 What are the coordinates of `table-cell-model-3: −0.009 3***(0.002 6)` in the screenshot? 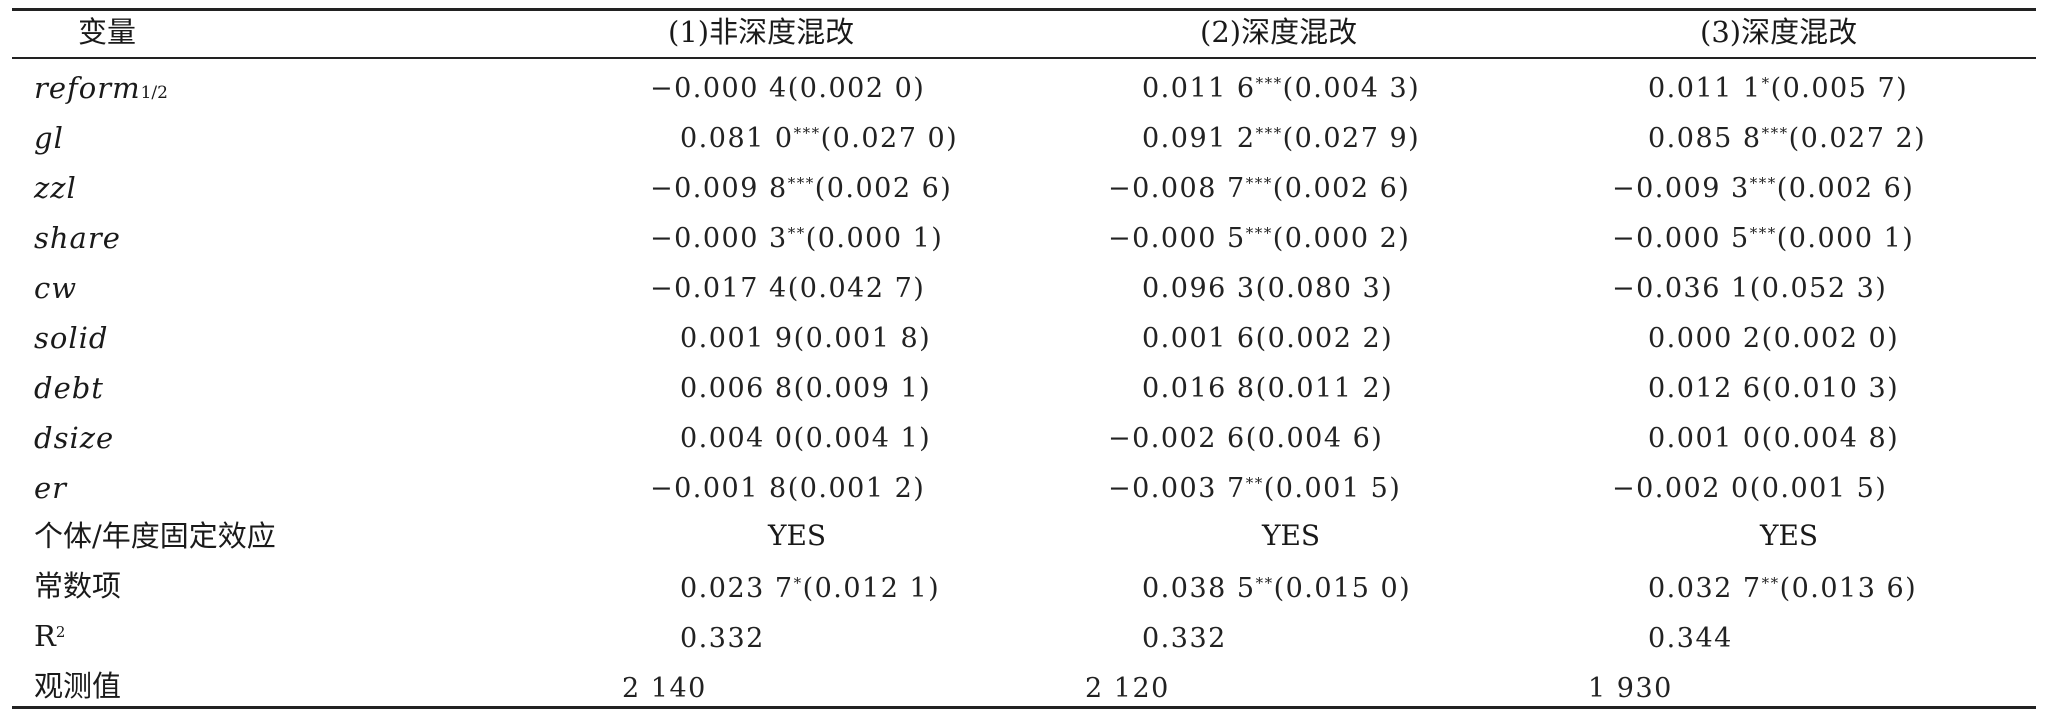 It's located at (1763, 188).